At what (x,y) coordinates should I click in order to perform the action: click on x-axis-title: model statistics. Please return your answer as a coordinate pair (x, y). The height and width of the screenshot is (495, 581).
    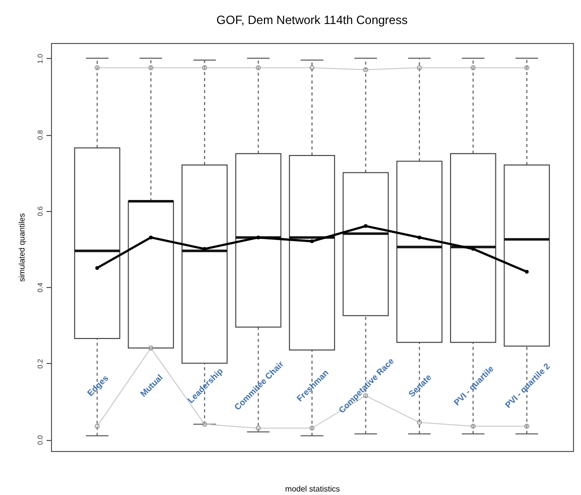
    Looking at the image, I should click on (312, 489).